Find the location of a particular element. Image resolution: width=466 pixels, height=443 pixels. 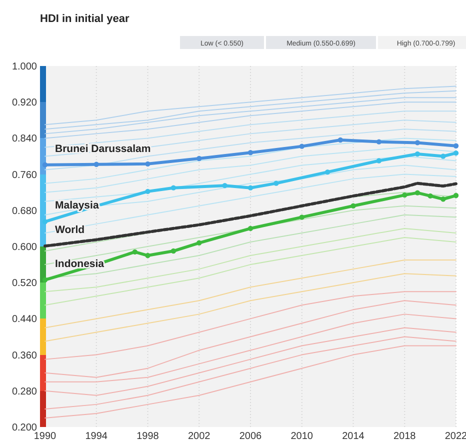

y-tick-label: 0.760 is located at coordinates (25, 175).